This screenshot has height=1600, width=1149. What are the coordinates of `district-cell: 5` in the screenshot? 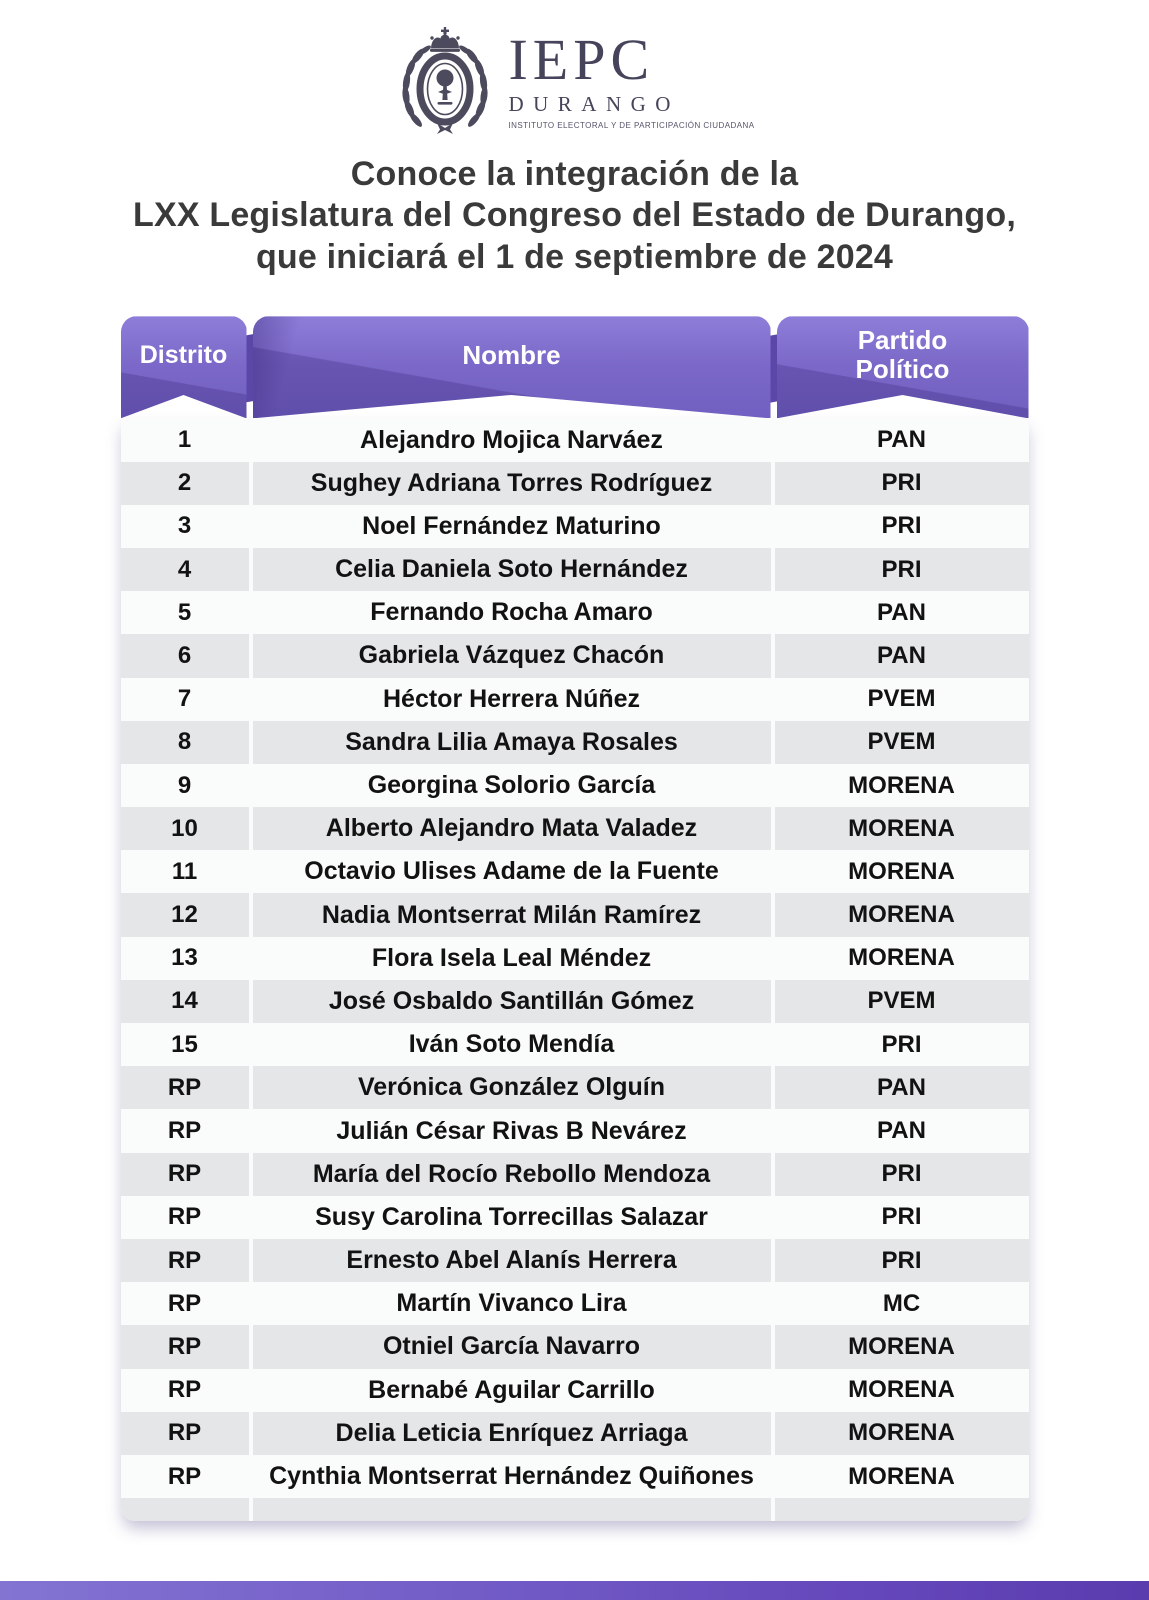 It's located at (184, 613).